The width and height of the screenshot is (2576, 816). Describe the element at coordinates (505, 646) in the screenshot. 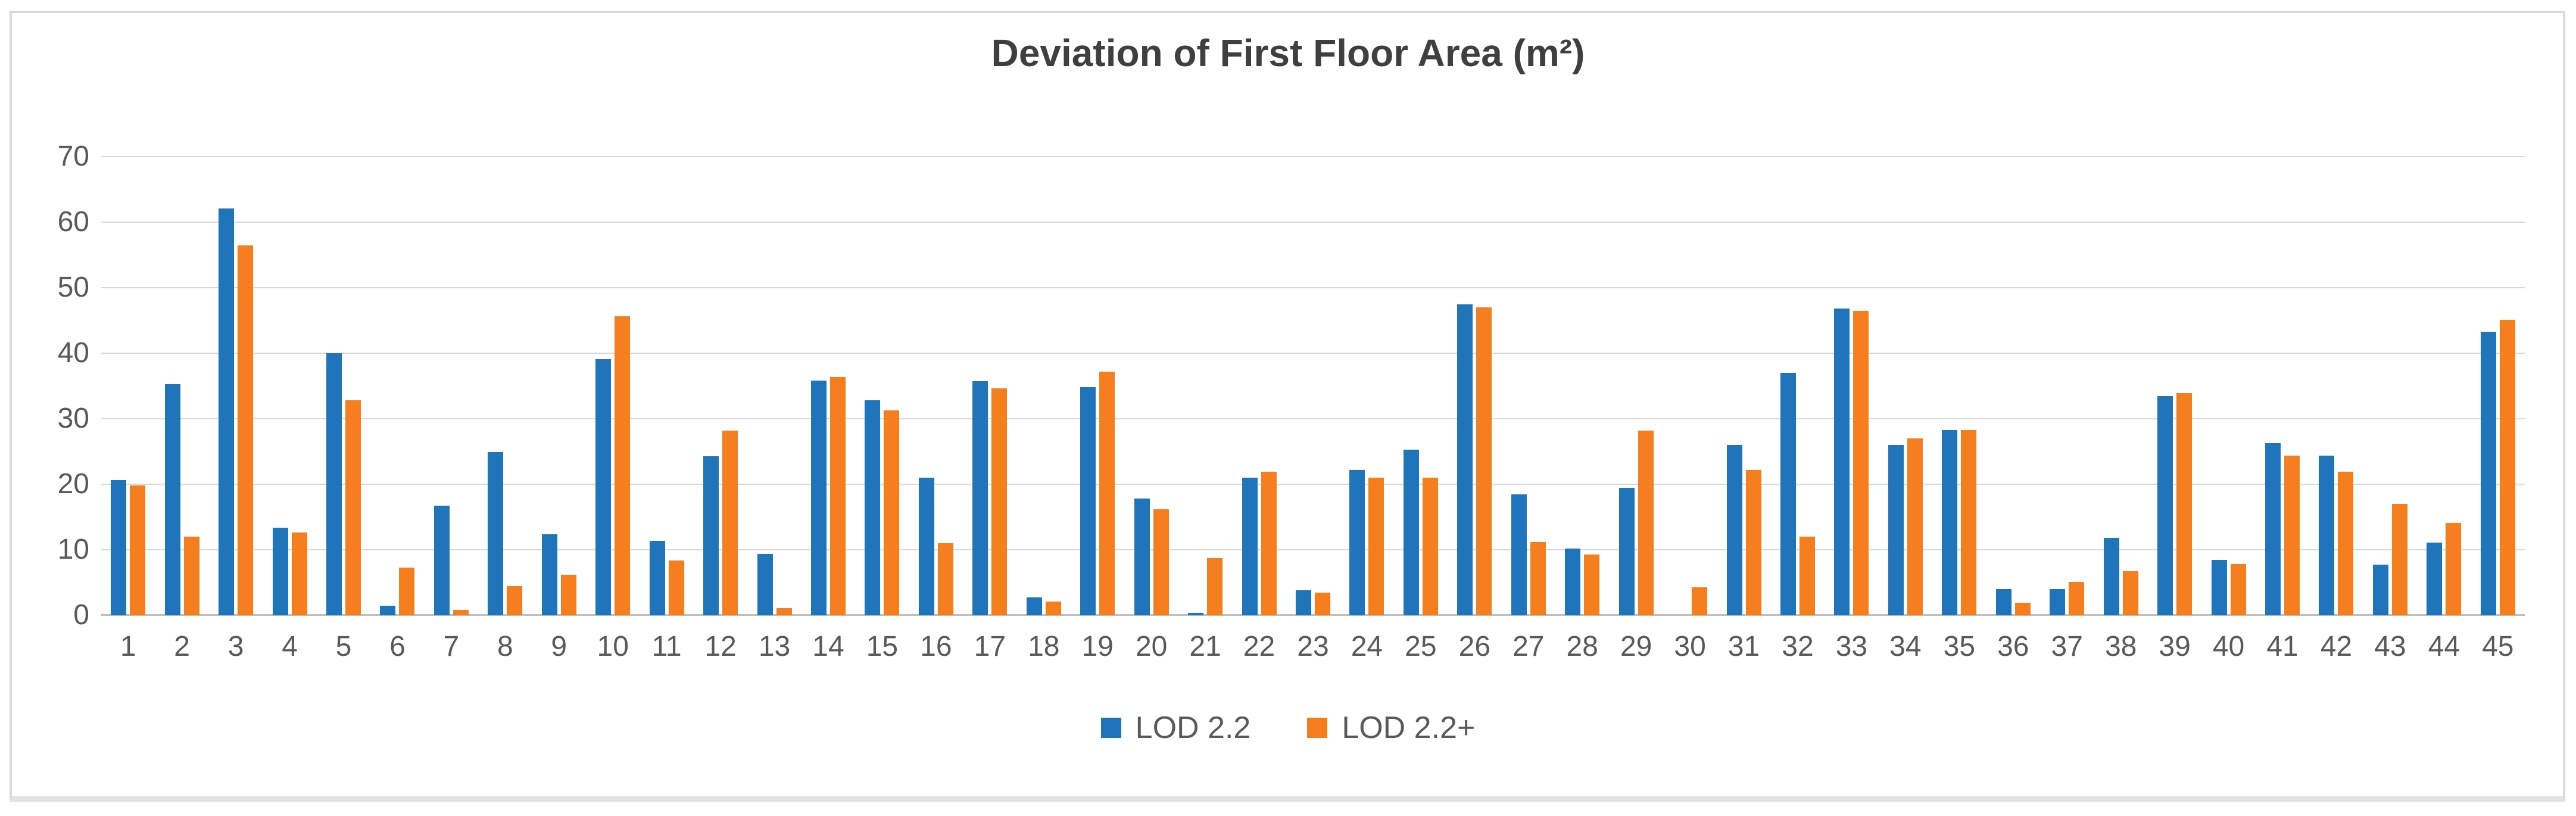

I see `x-tick-label-8: 8` at that location.